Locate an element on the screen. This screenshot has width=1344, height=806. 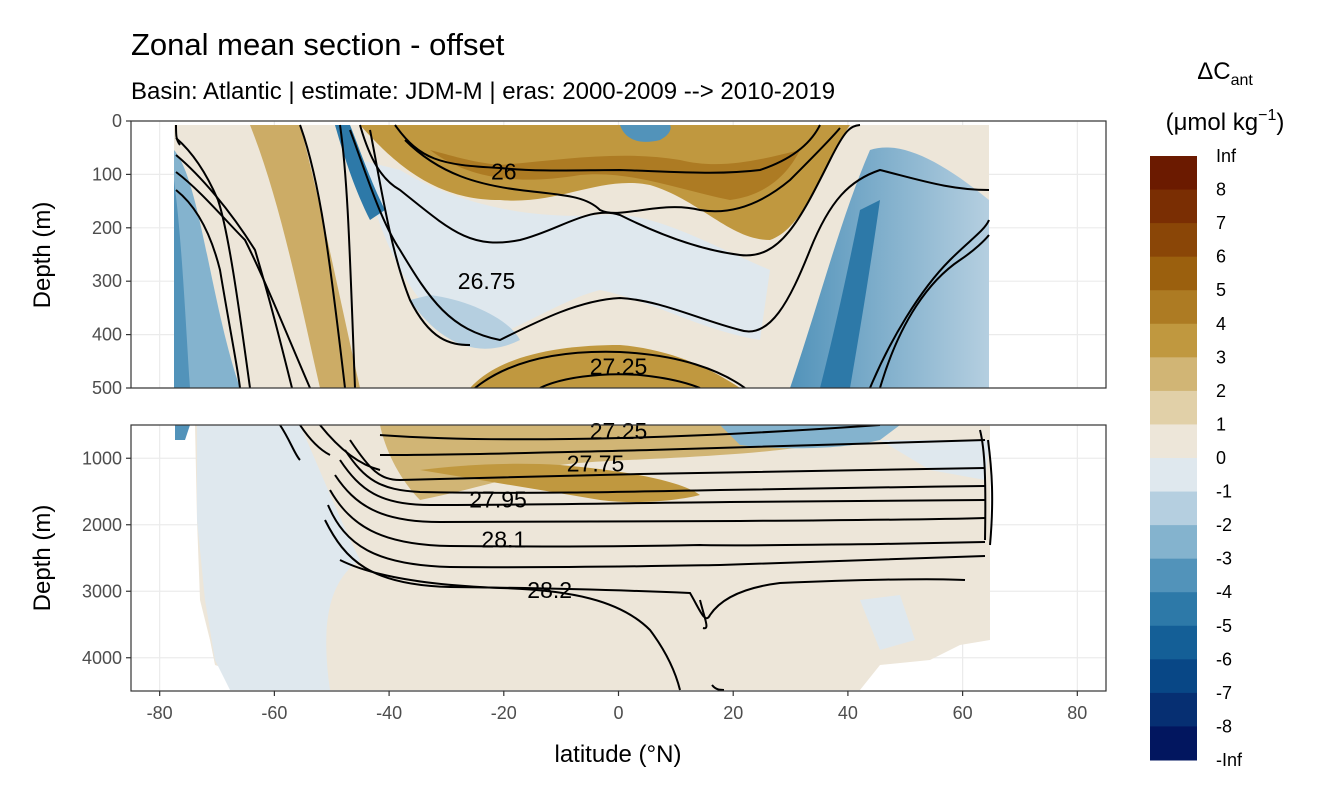
legend-label: -2 is located at coordinates (1224, 525).